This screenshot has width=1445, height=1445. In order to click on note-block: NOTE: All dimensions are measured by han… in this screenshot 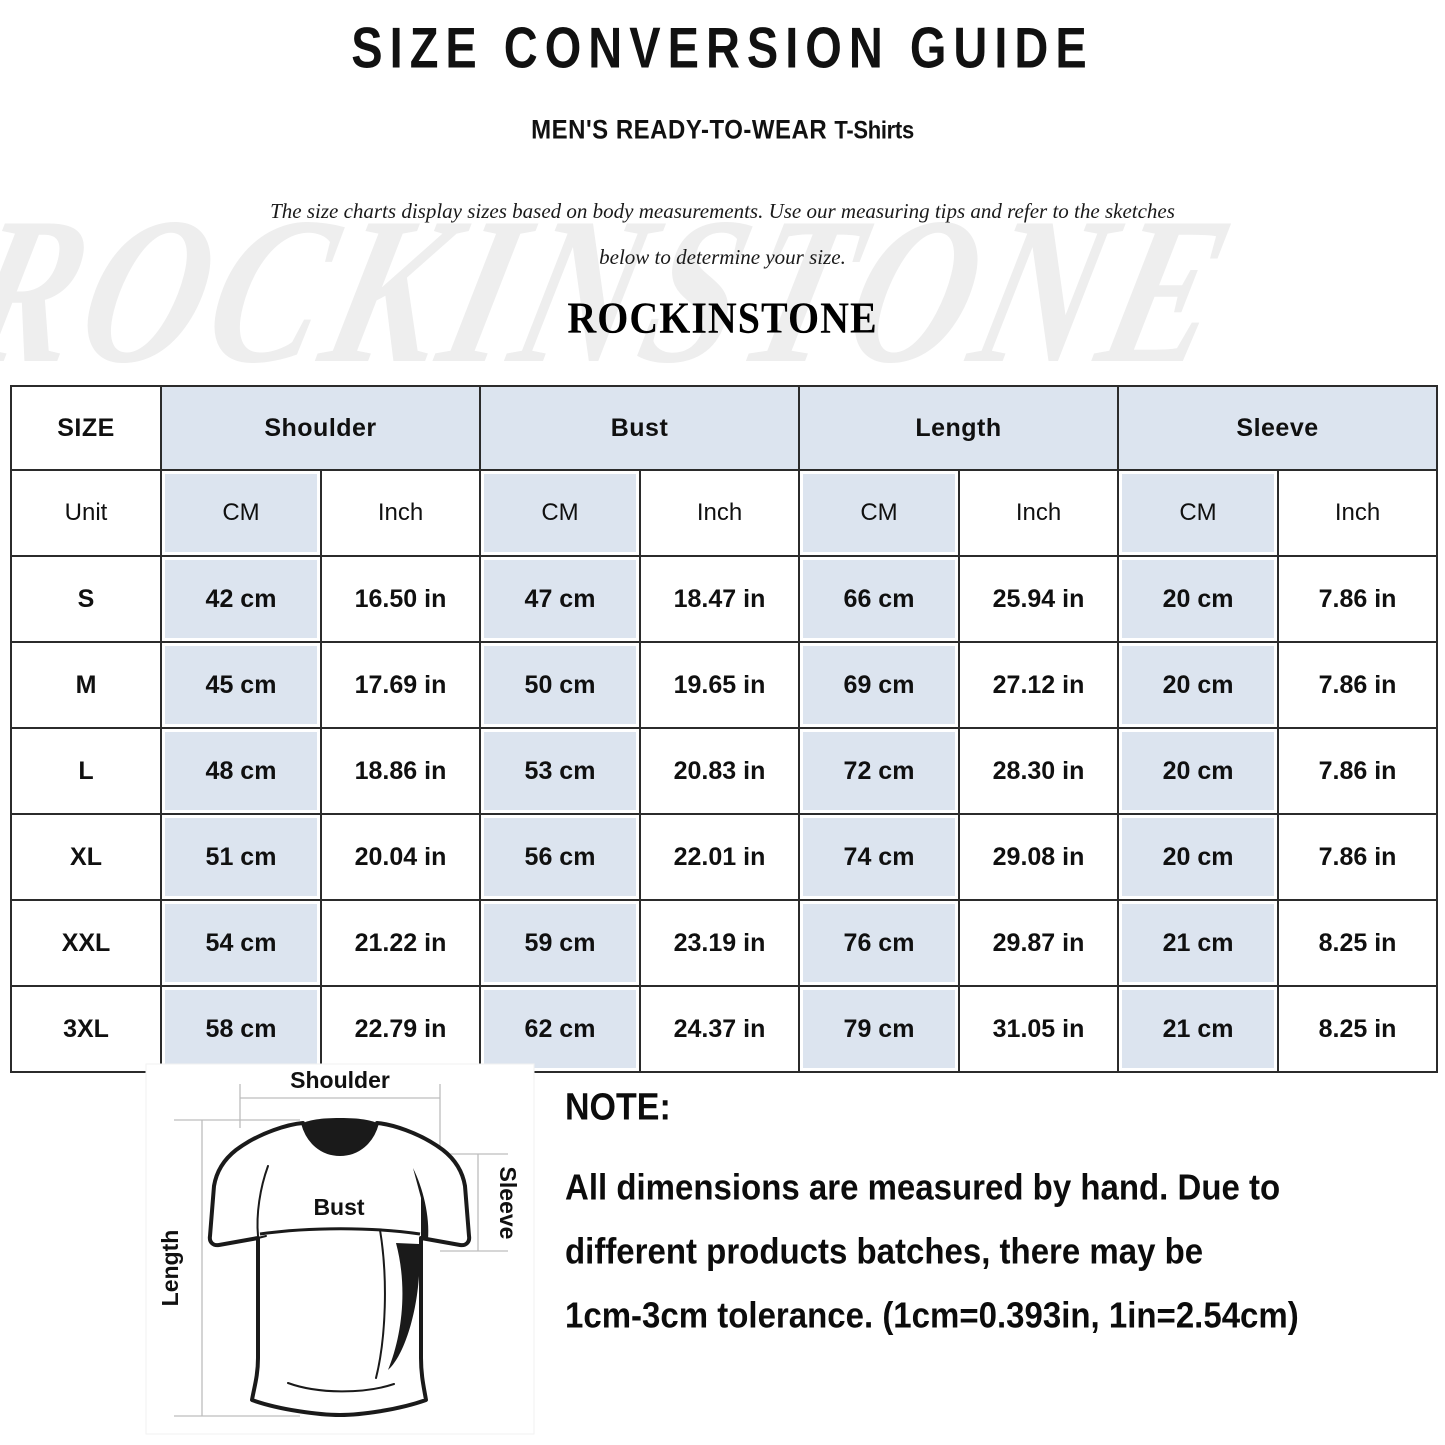, I will do `click(995, 1215)`.